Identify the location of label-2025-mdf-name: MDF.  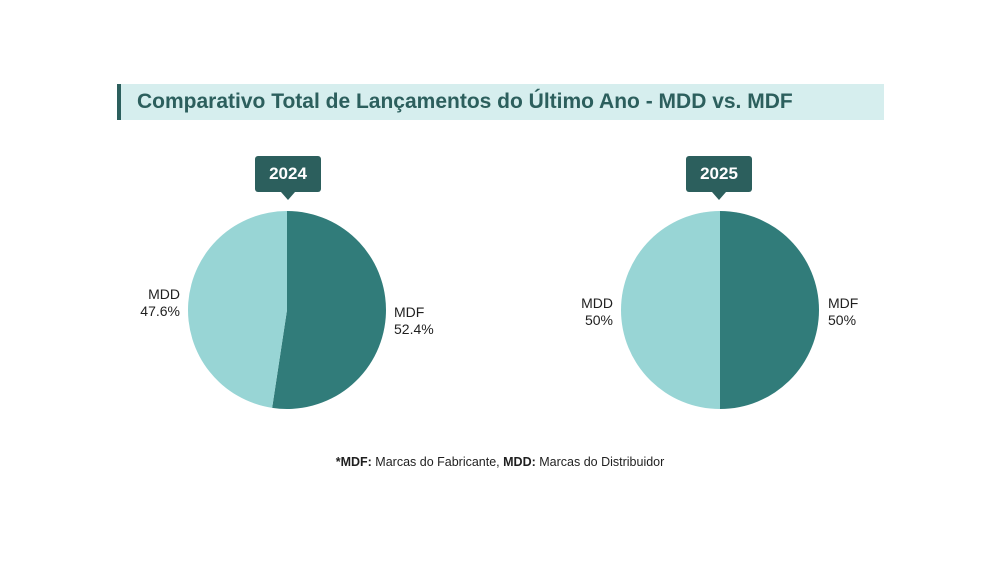
(843, 303).